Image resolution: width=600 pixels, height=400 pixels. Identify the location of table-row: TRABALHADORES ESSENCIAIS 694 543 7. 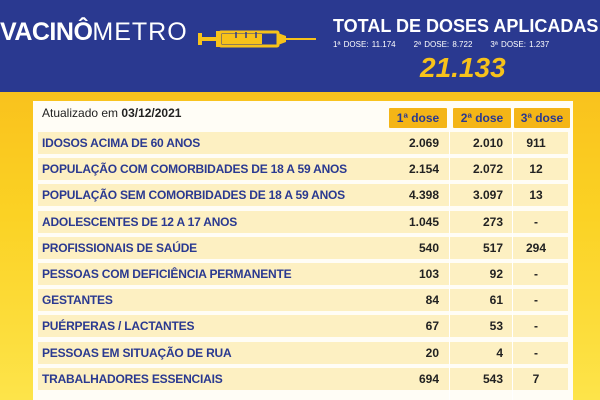
(303, 378).